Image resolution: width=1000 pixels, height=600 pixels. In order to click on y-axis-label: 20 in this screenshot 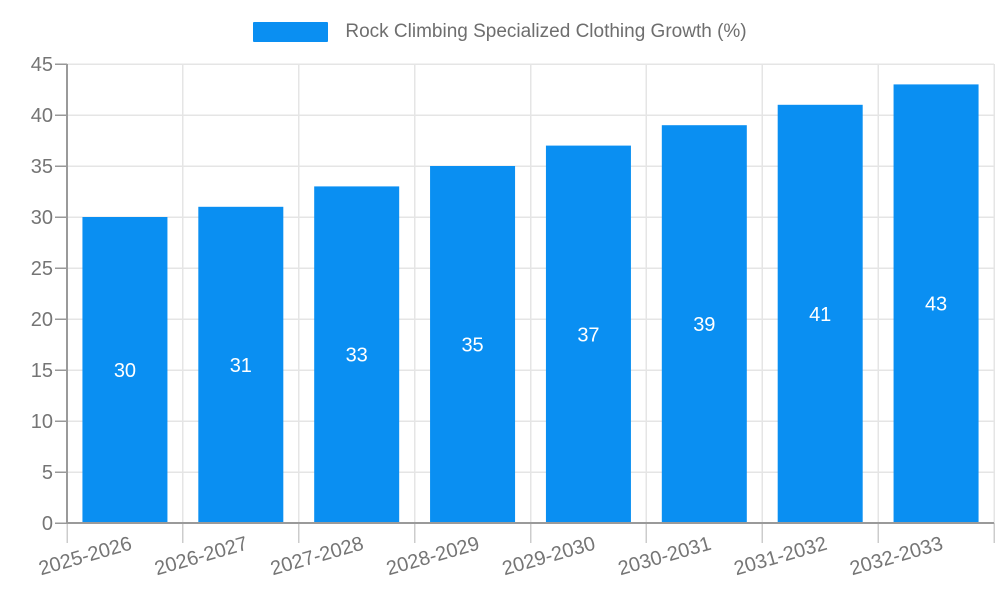, I will do `click(42, 320)`.